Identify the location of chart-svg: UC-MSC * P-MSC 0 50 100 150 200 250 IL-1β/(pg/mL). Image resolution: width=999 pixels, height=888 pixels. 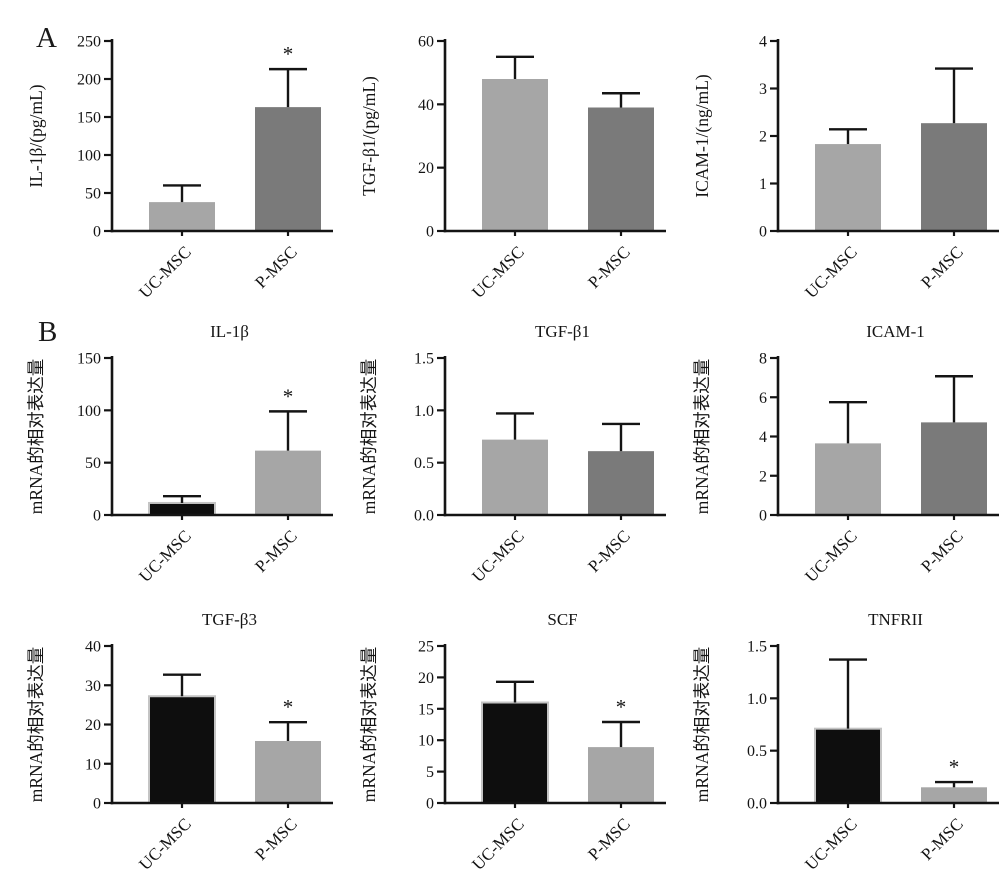
(186, 168).